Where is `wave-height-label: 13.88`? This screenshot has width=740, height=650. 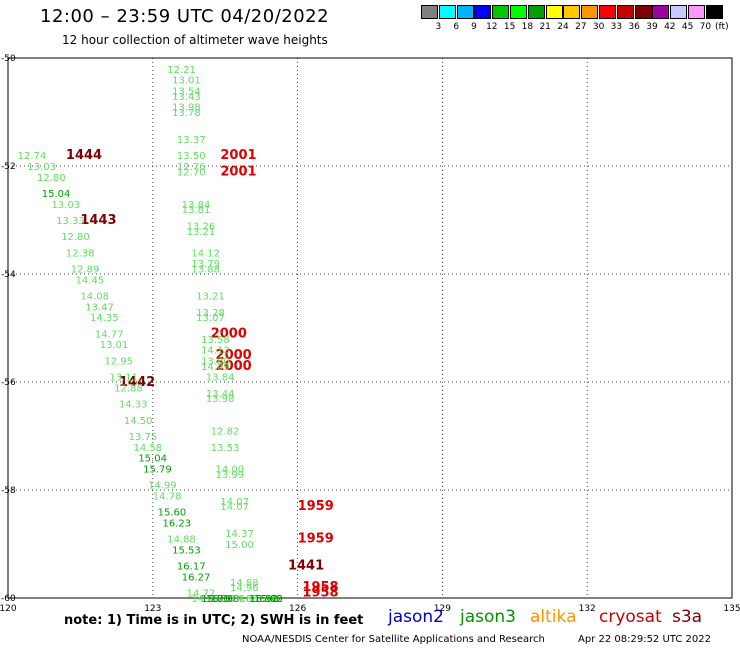
wave-height-label: 13.88 is located at coordinates (205, 270).